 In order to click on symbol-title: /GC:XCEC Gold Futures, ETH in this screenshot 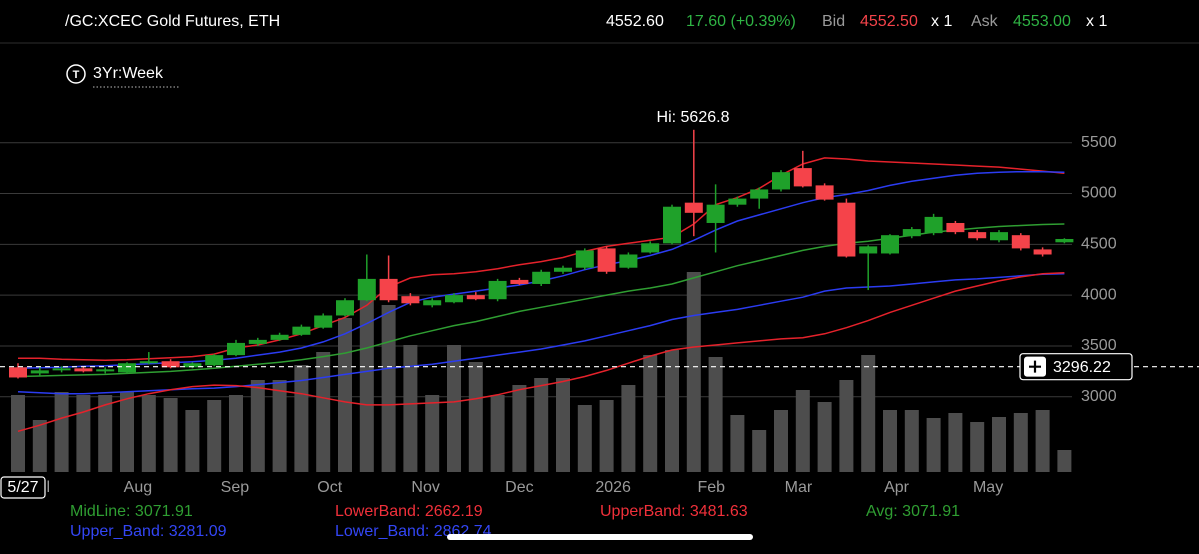, I will do `click(172, 21)`.